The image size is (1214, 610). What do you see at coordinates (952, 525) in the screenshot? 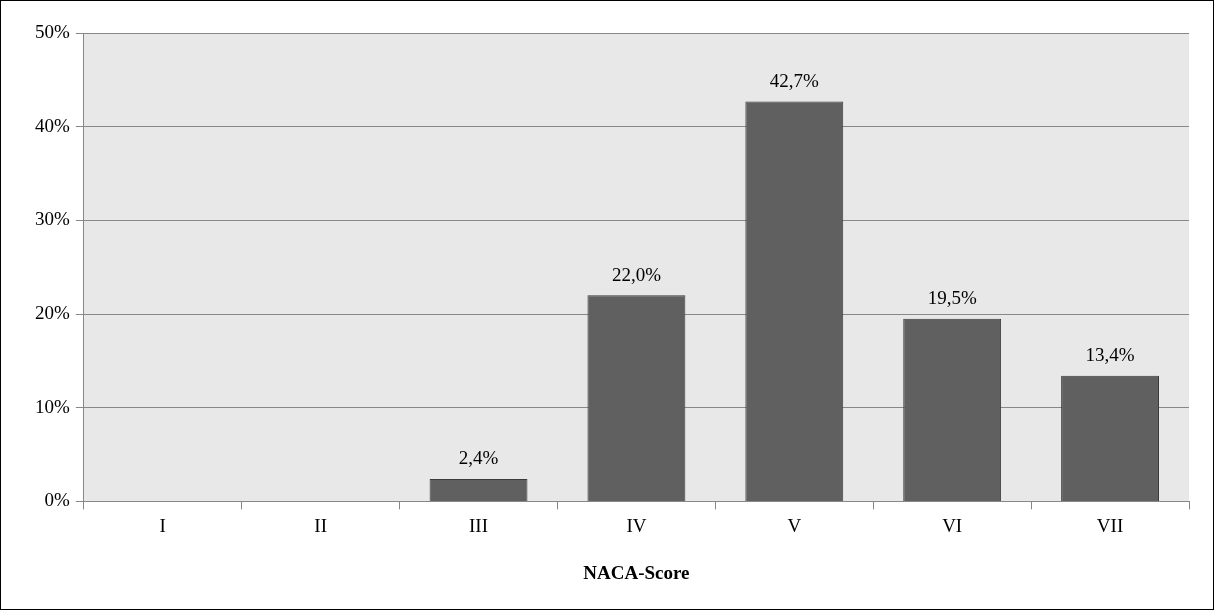
I see `x-tick-label: VI` at bounding box center [952, 525].